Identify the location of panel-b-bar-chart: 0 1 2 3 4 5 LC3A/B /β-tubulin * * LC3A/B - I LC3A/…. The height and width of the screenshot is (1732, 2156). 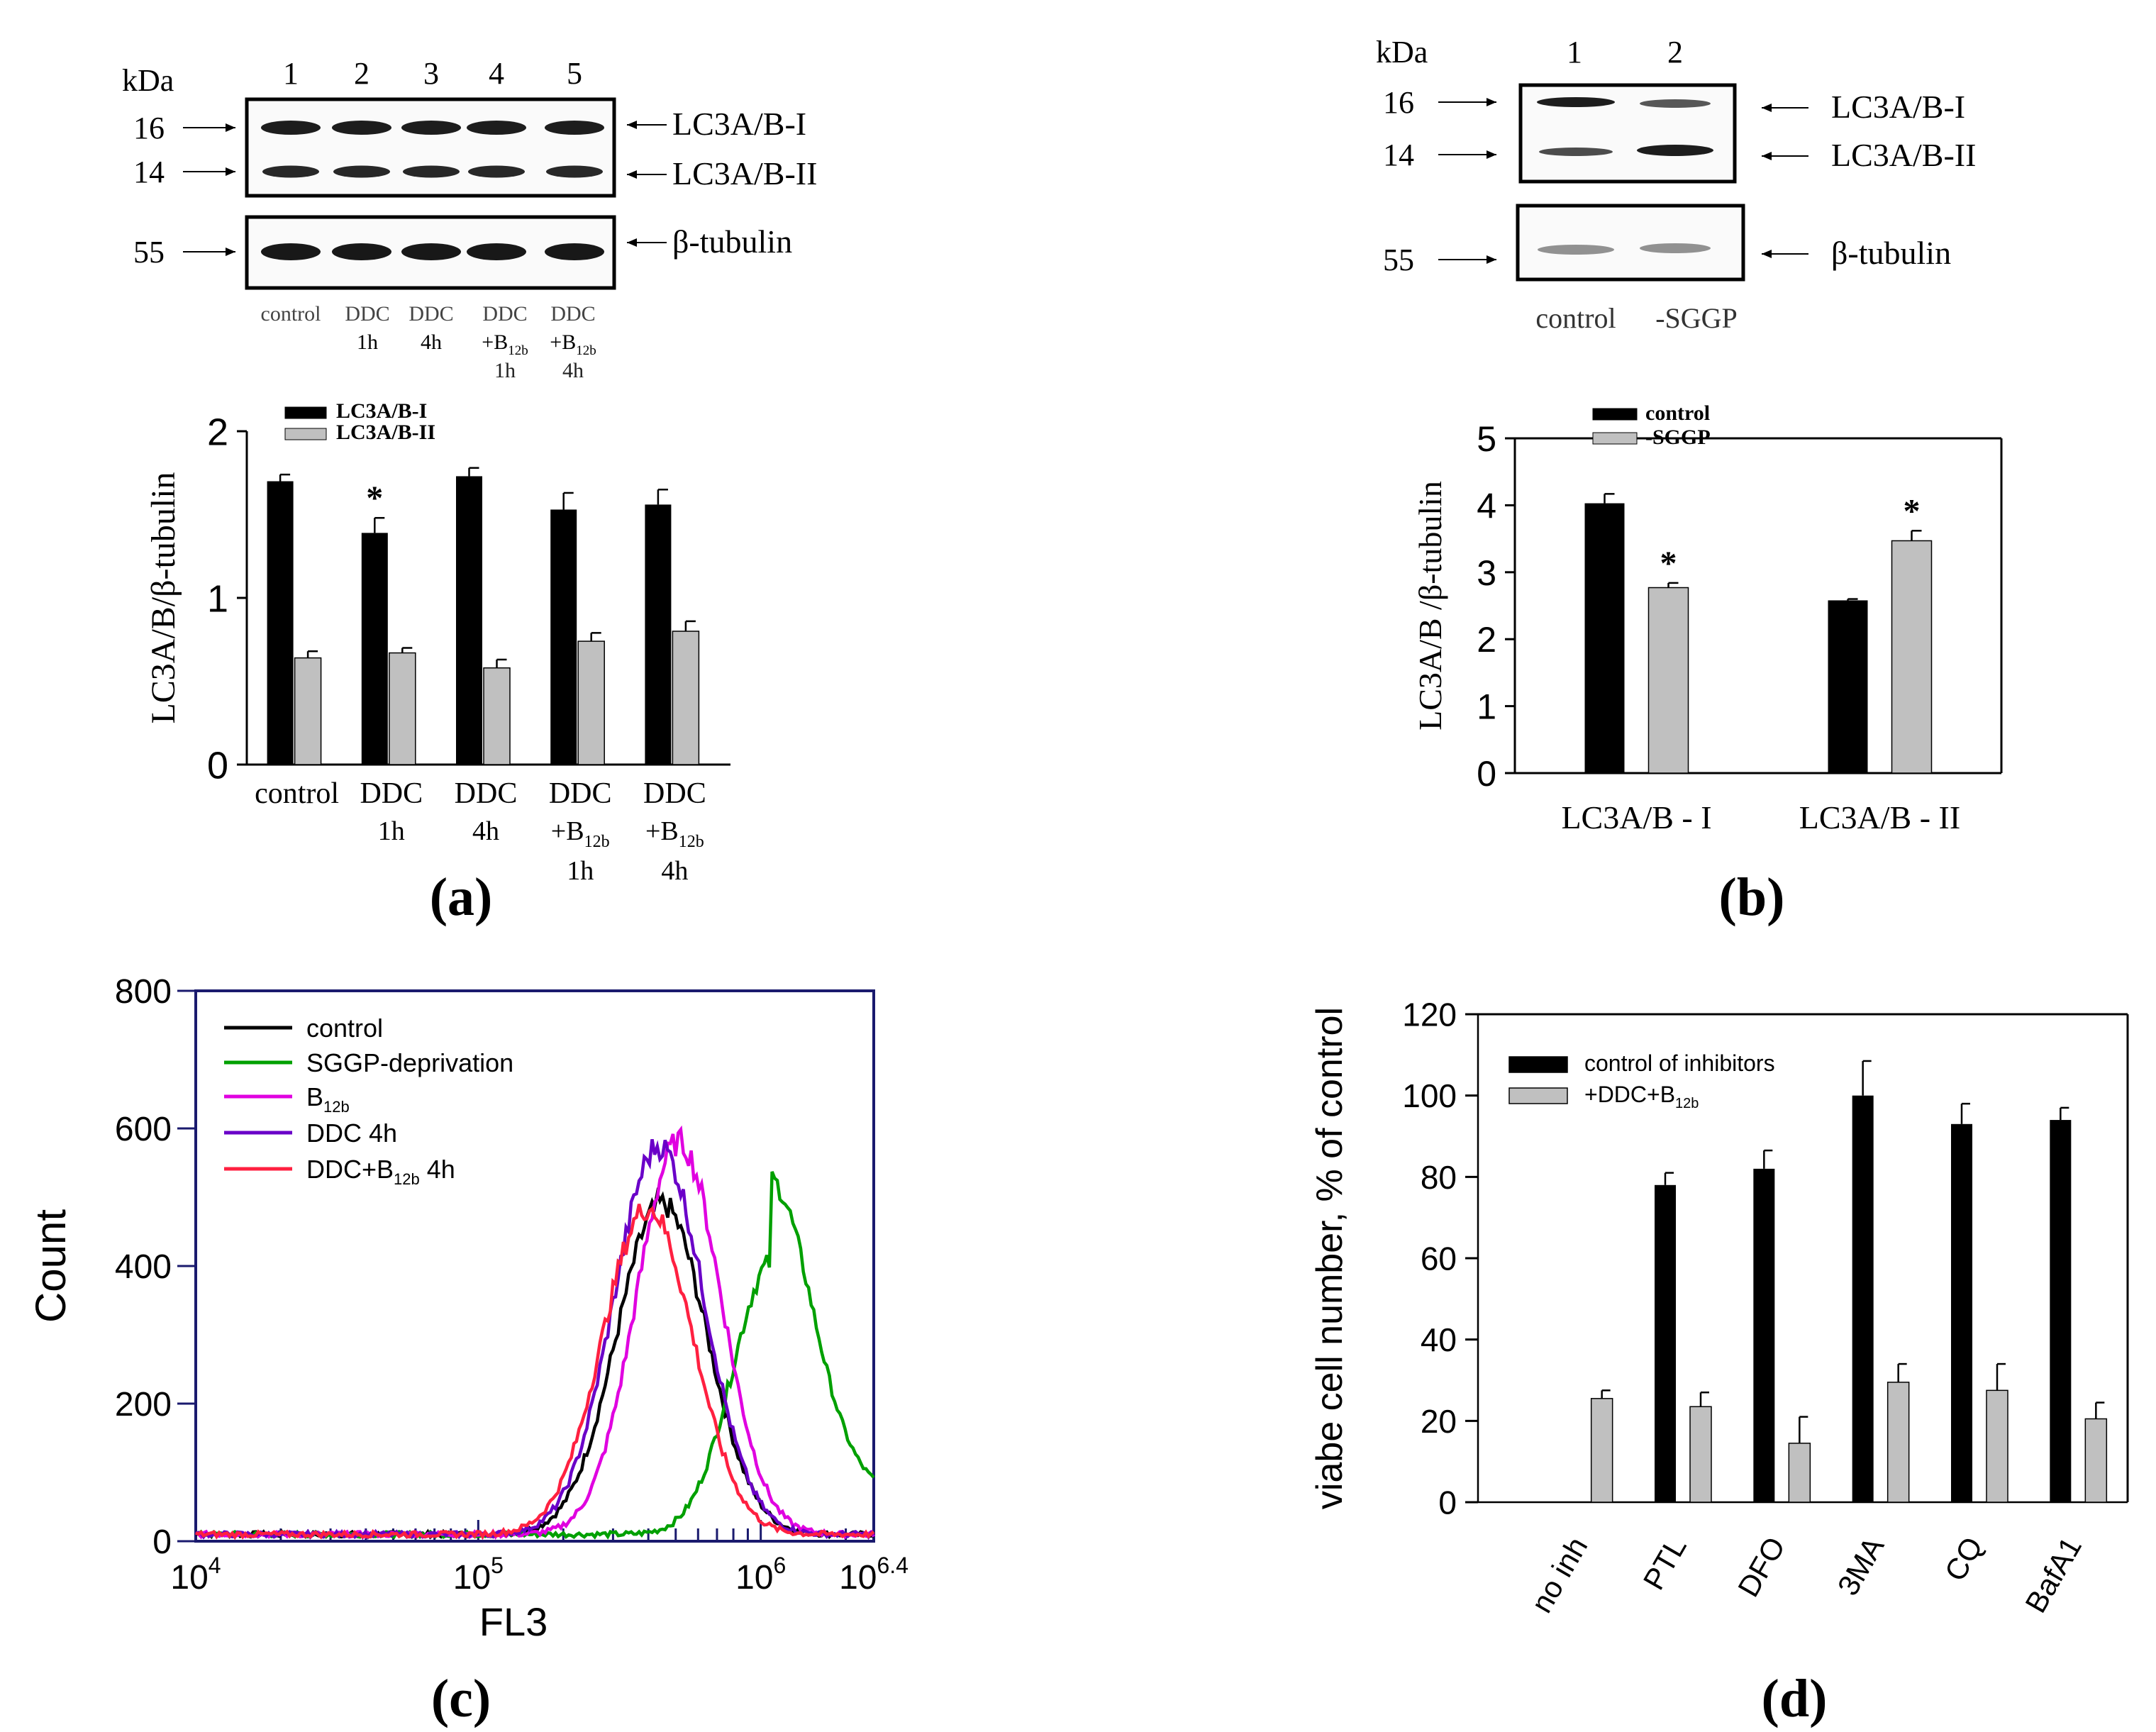
(1707, 618).